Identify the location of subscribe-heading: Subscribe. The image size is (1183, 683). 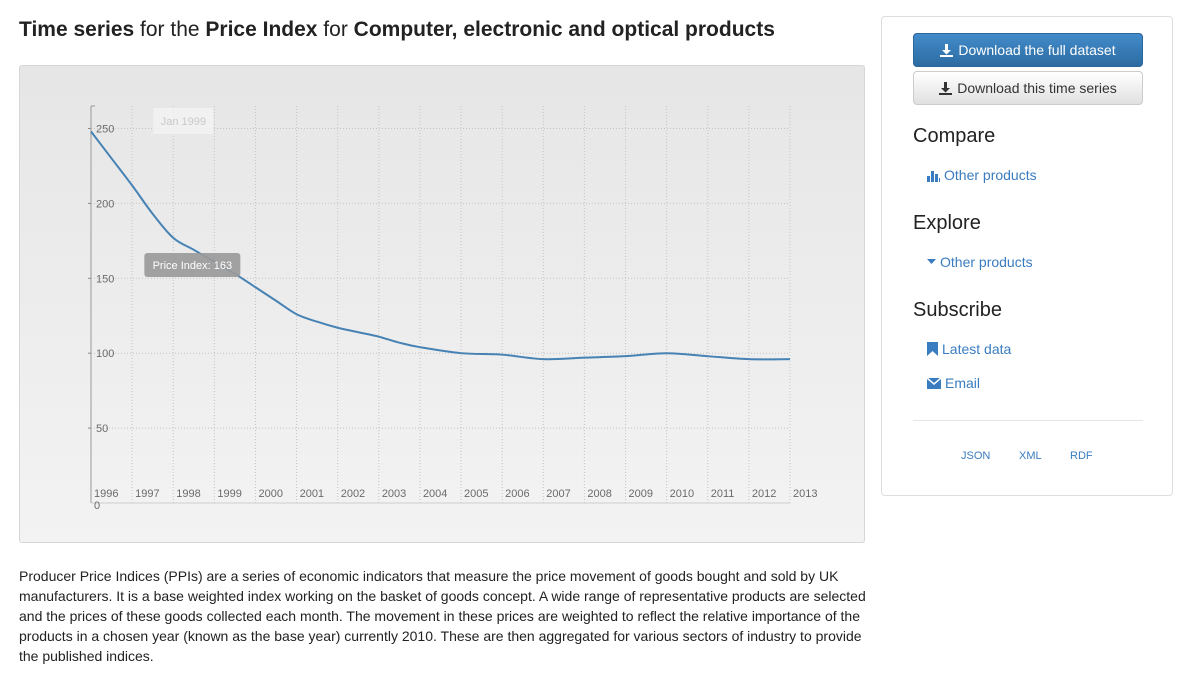
(957, 310).